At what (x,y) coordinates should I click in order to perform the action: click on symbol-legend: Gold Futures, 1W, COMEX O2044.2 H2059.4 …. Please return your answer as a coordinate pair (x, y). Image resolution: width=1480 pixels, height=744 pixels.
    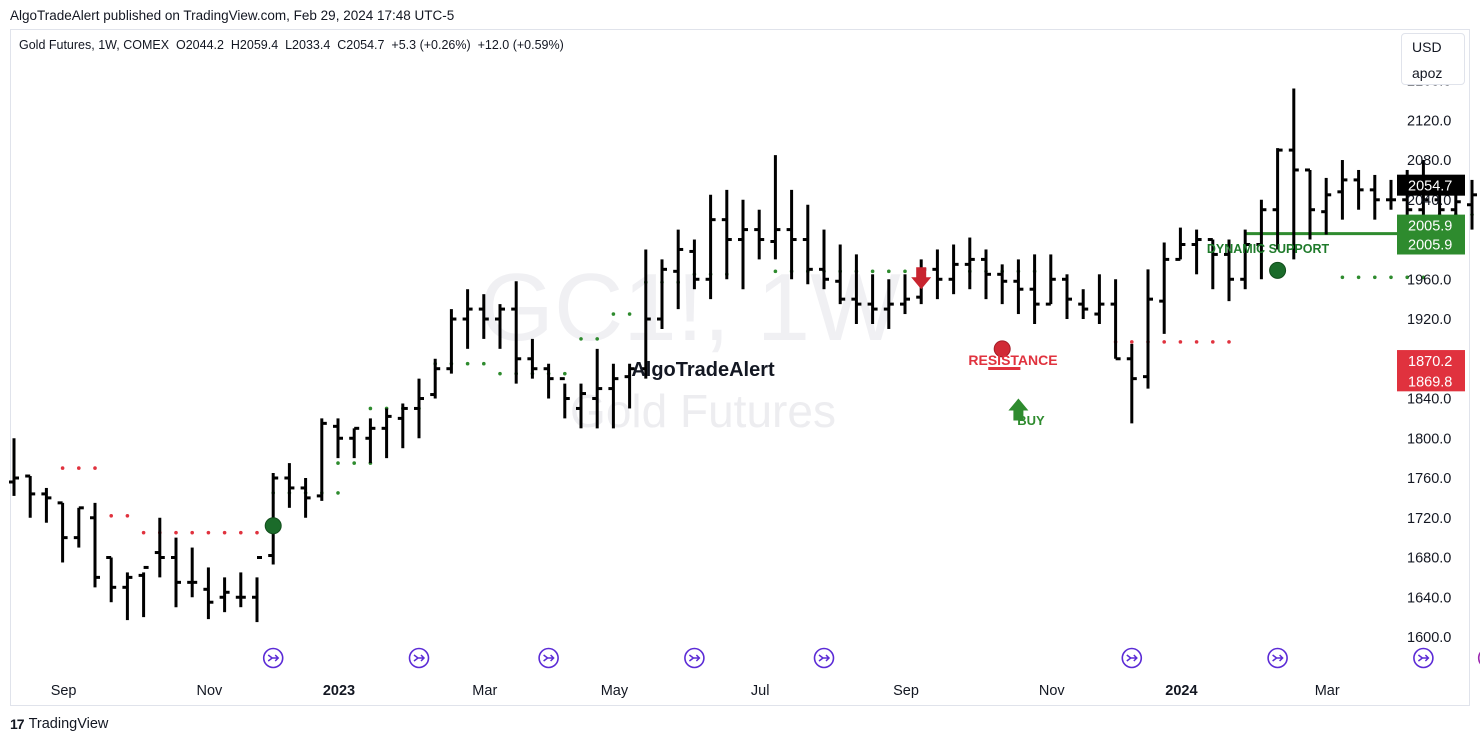
    Looking at the image, I should click on (291, 45).